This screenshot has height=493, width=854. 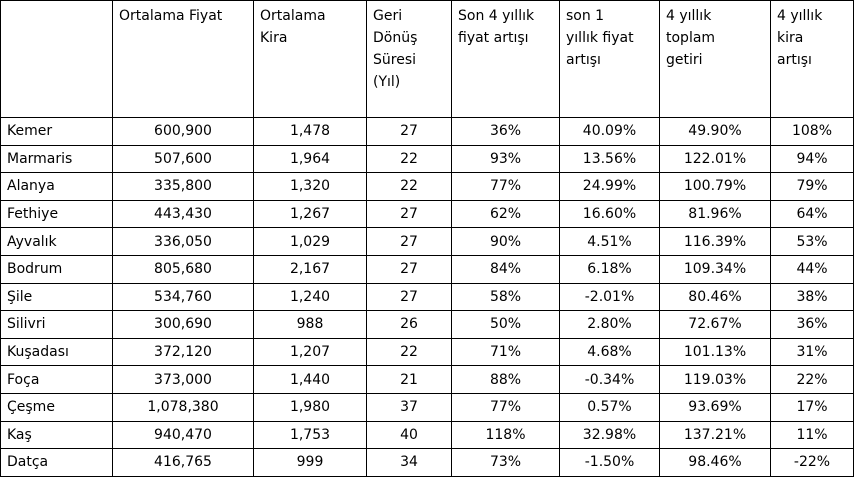 I want to click on cell-total-return-4y: 122.01%, so click(x=715, y=159).